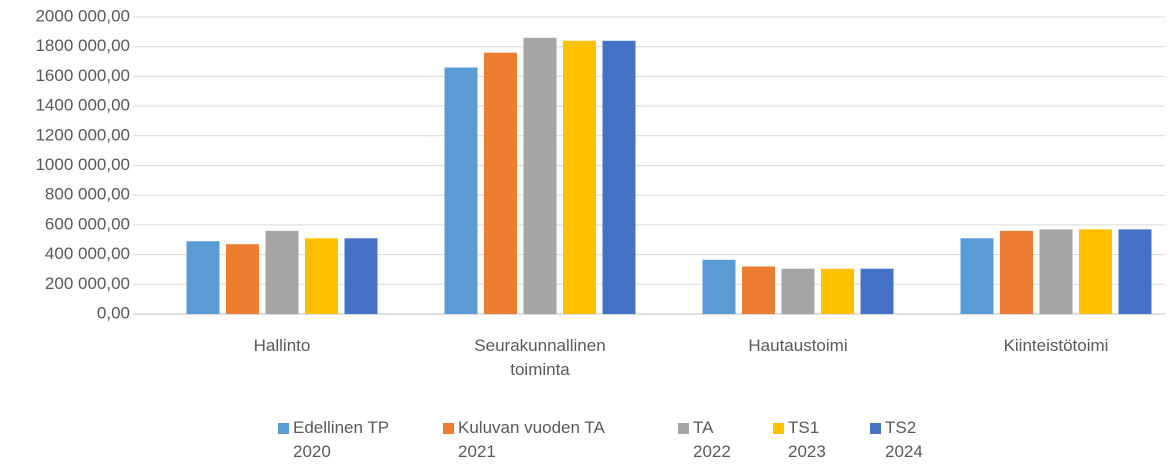  I want to click on legend-item: TS2 2024, so click(896, 440).